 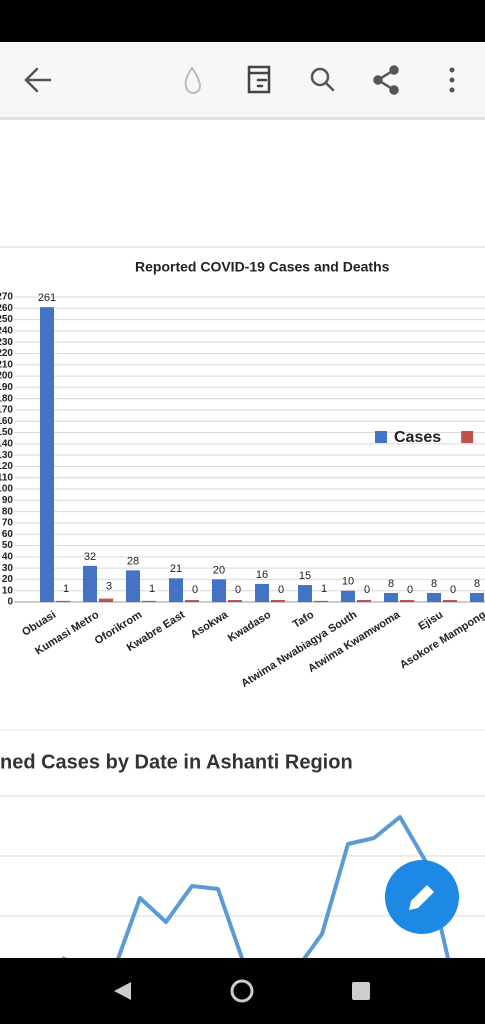 What do you see at coordinates (6, 455) in the screenshot?
I see `y-tick-label: 130` at bounding box center [6, 455].